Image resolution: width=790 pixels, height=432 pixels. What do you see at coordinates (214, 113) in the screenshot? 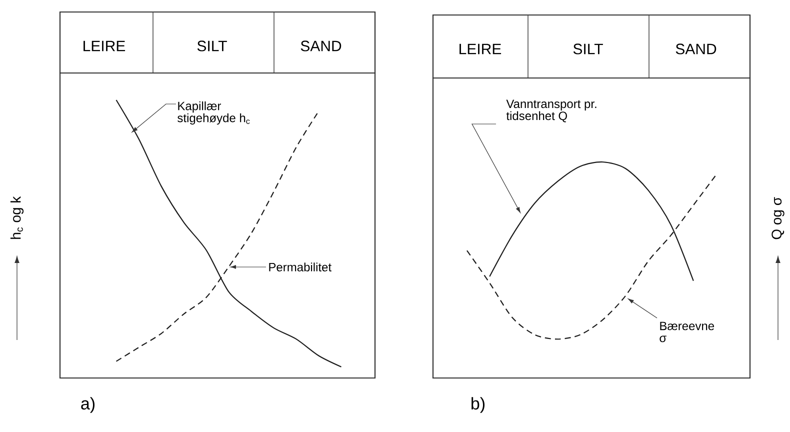
I see `annotation: Kapillær stigehøyde h$_{c}$` at bounding box center [214, 113].